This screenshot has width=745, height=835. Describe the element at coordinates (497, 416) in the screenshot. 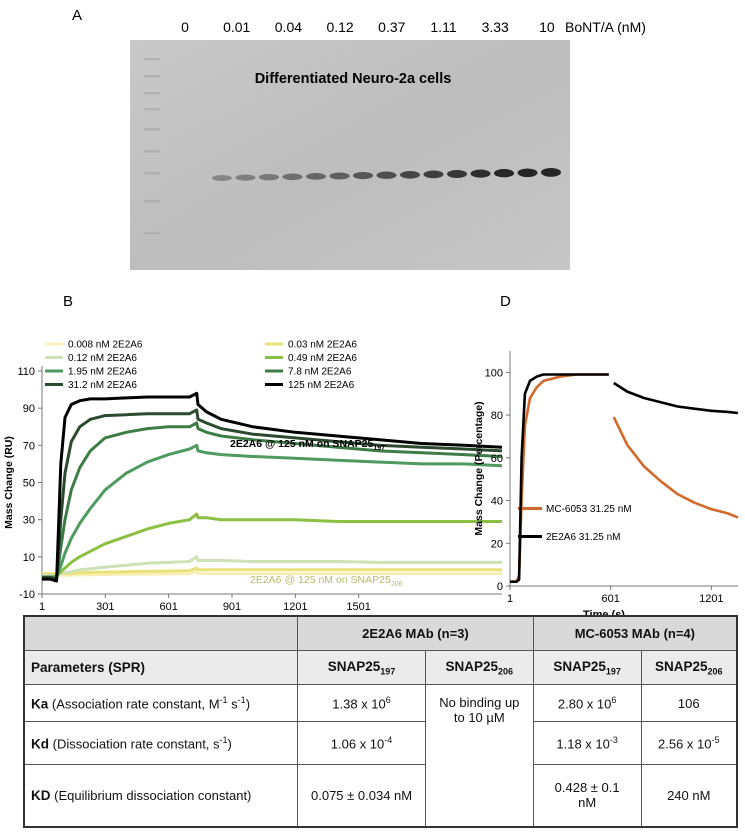

I see `y-tick-label: 80` at that location.